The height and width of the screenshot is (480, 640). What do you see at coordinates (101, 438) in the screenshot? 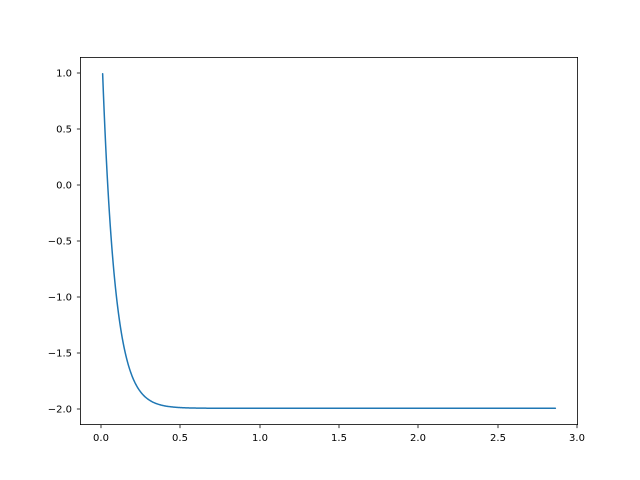
I see `x-tick-label: 0.0` at bounding box center [101, 438].